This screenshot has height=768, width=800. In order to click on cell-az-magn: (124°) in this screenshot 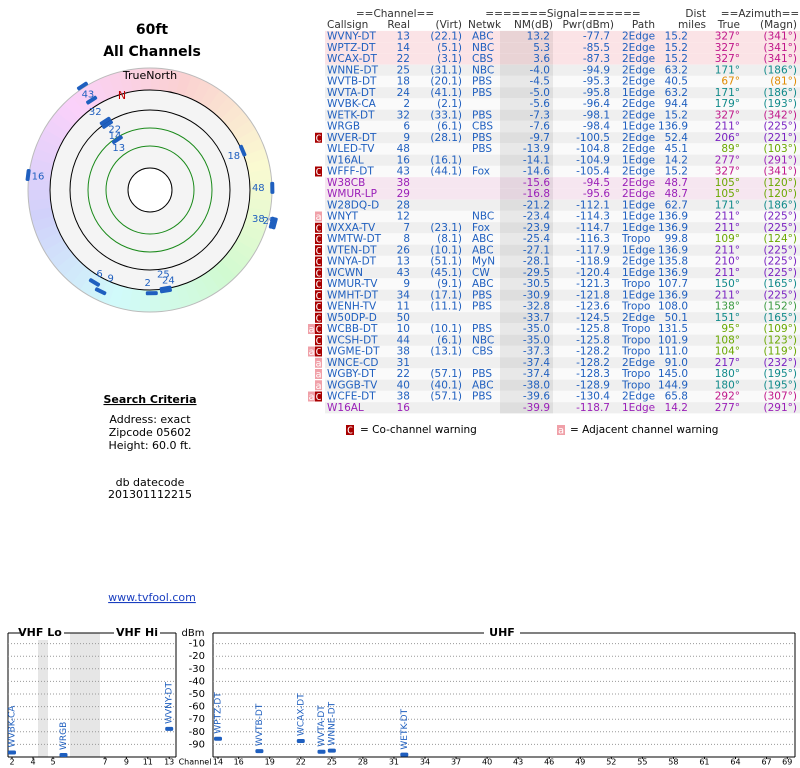, I will do `click(780, 239)`.